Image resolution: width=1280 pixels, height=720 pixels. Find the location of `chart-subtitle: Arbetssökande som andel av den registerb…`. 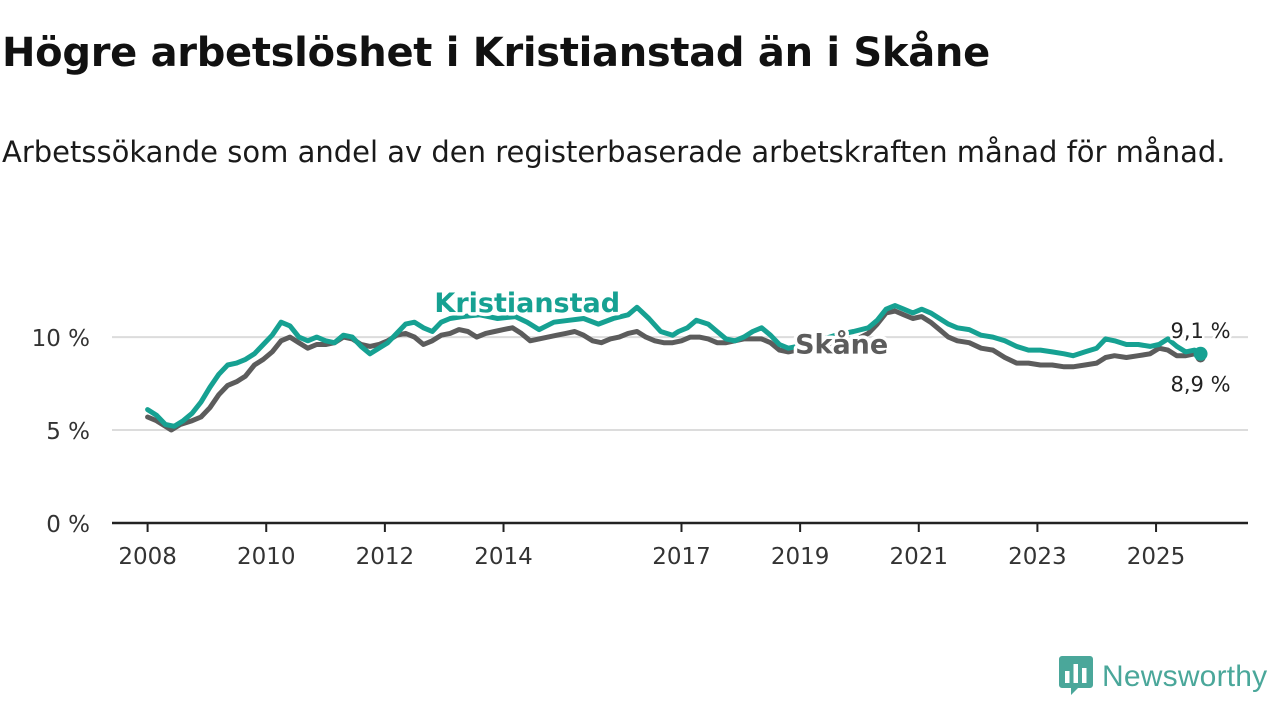

chart-subtitle: Arbetssökande som andel av den registerb… is located at coordinates (614, 152).